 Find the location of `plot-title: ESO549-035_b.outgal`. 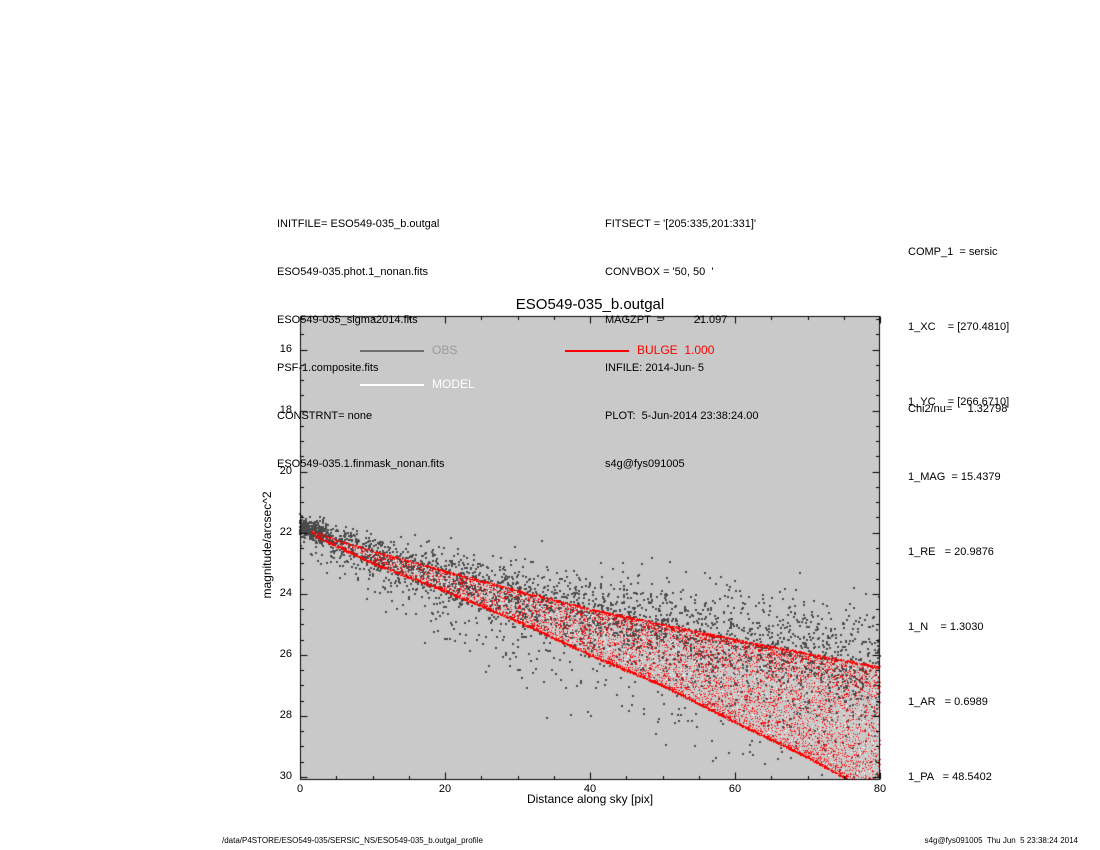

plot-title: ESO549-035_b.outgal is located at coordinates (590, 304).